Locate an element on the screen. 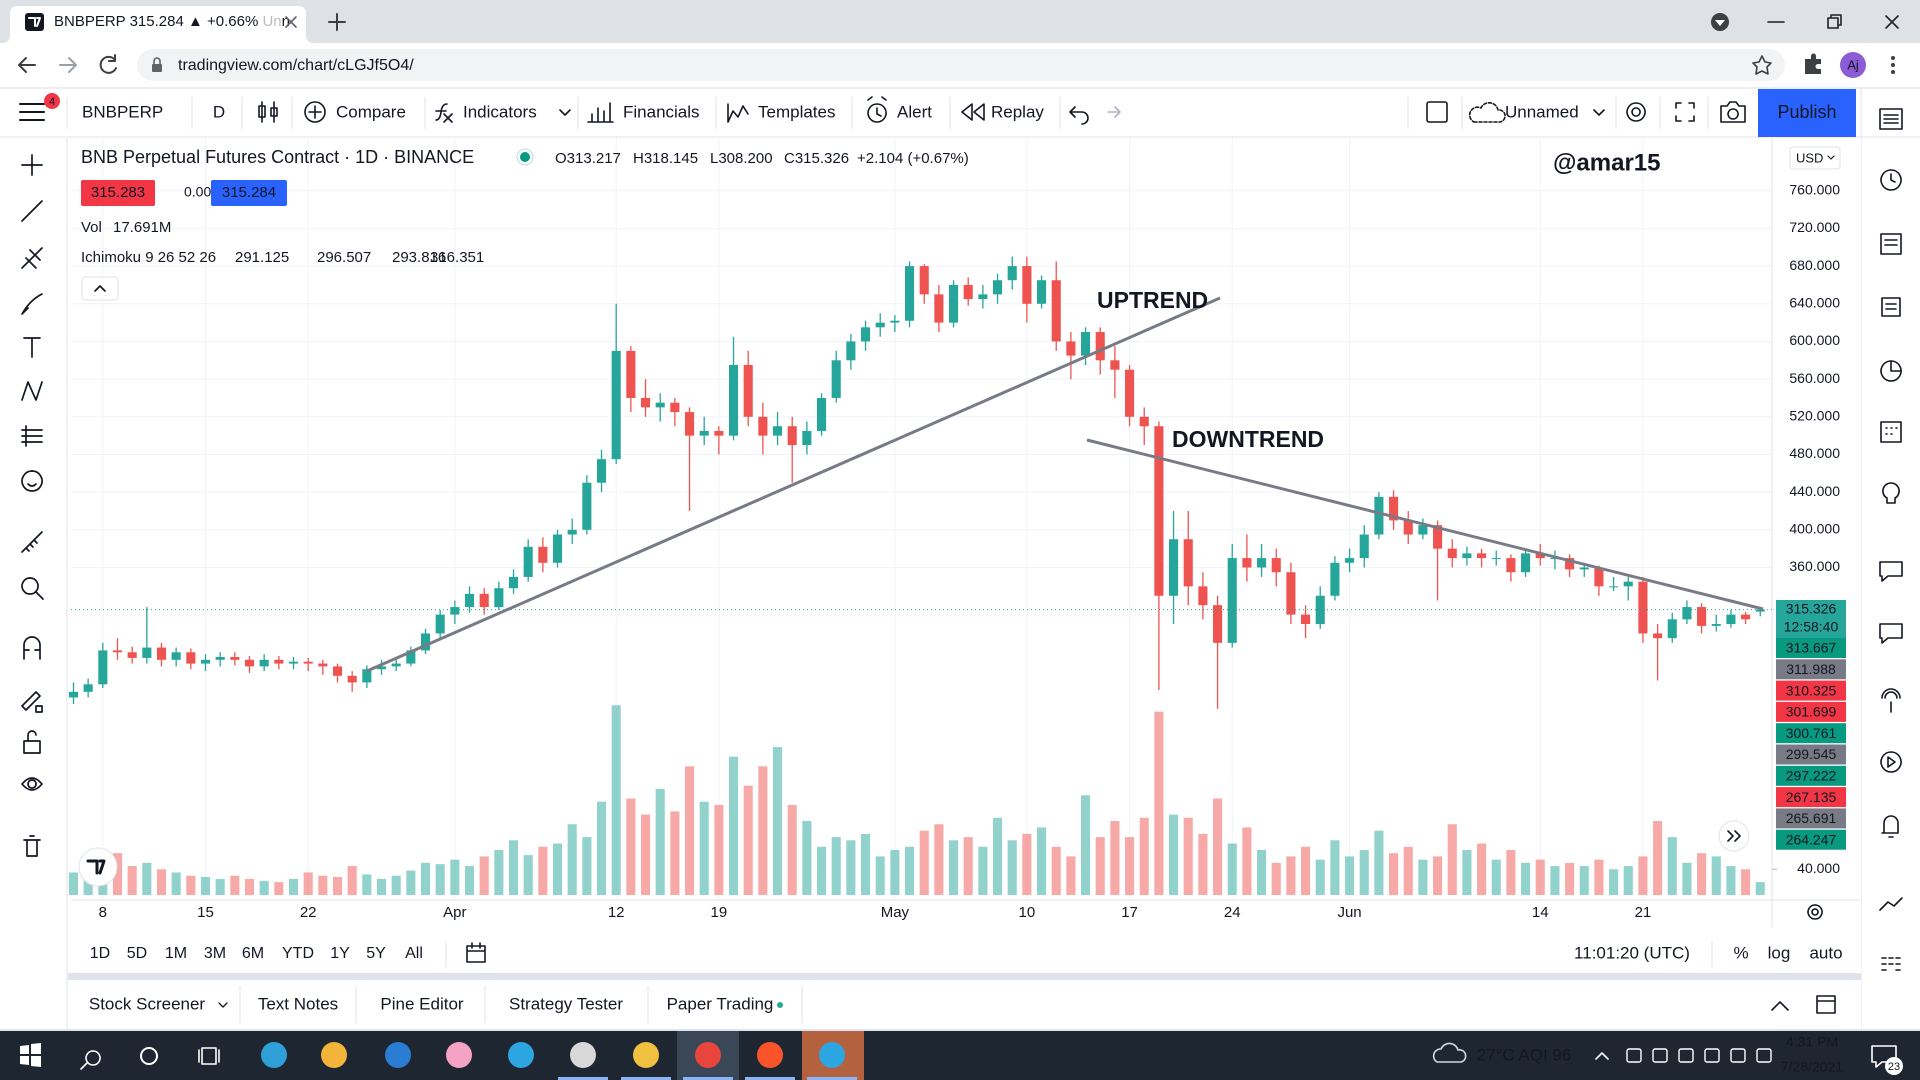 This screenshot has width=1920, height=1080. range-button: 1D is located at coordinates (100, 953).